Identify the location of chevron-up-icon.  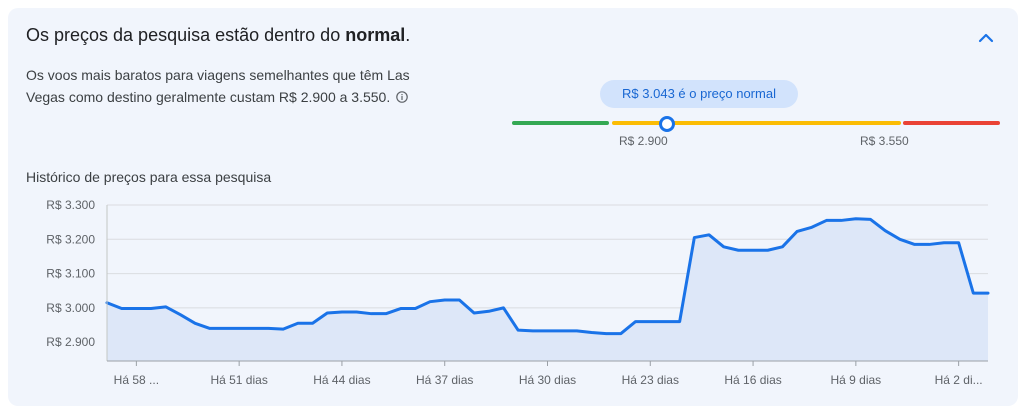
(986, 38).